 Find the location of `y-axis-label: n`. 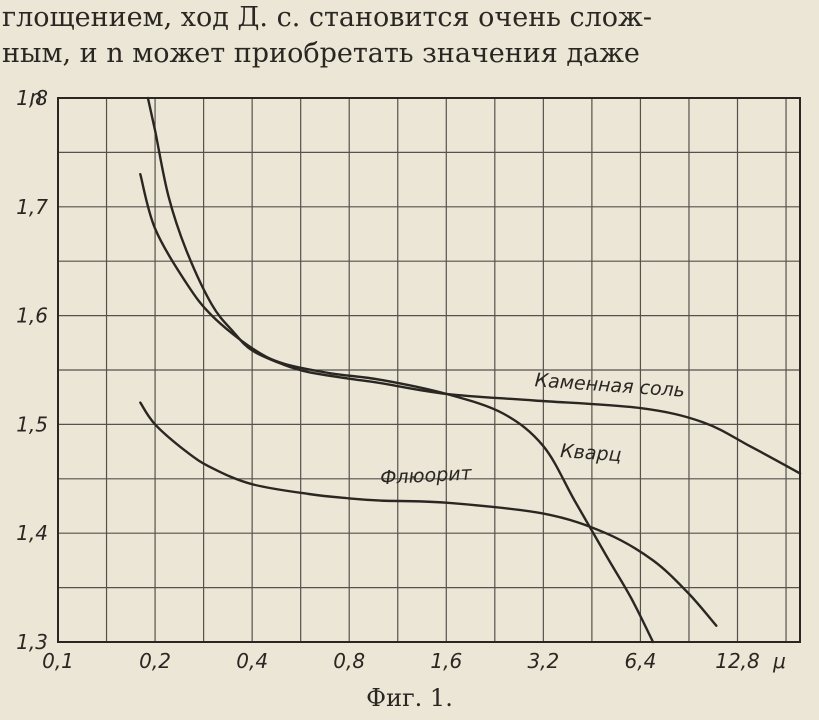

y-axis-label: n is located at coordinates (36, 97).